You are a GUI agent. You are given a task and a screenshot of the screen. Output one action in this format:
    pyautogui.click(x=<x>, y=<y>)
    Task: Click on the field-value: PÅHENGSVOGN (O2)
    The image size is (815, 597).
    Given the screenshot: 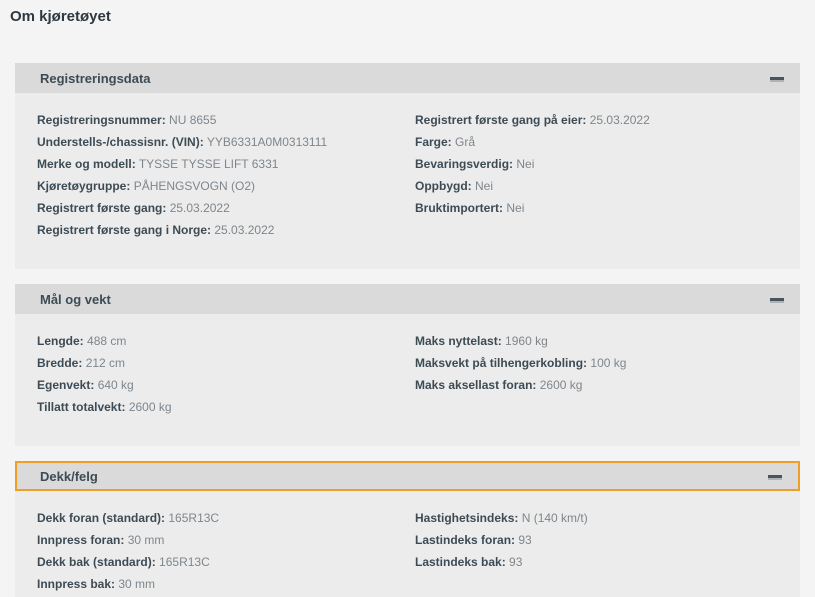 What is the action you would take?
    pyautogui.click(x=194, y=186)
    